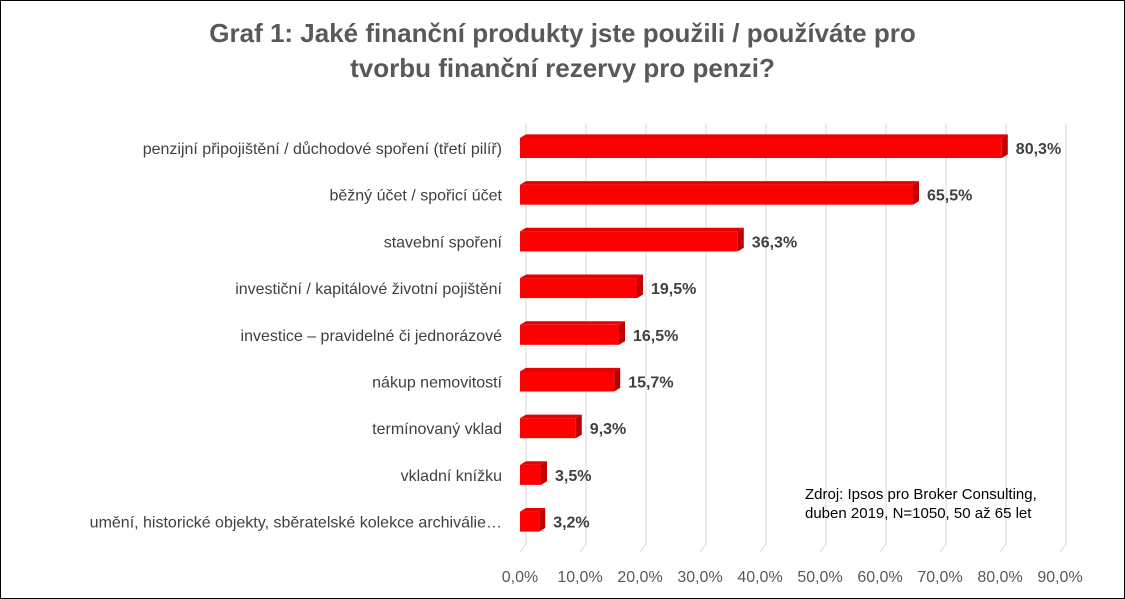 This screenshot has height=599, width=1125. Describe the element at coordinates (451, 476) in the screenshot. I see `category-label: vkladní knížku` at that location.